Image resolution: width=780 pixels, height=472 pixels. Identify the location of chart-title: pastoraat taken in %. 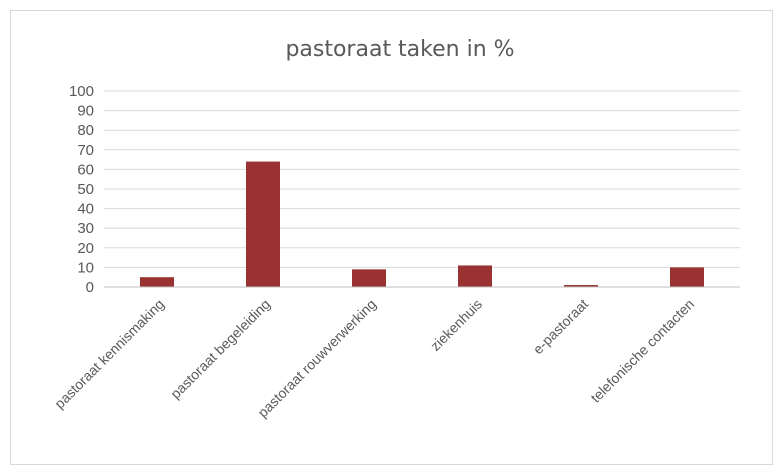
(399, 49).